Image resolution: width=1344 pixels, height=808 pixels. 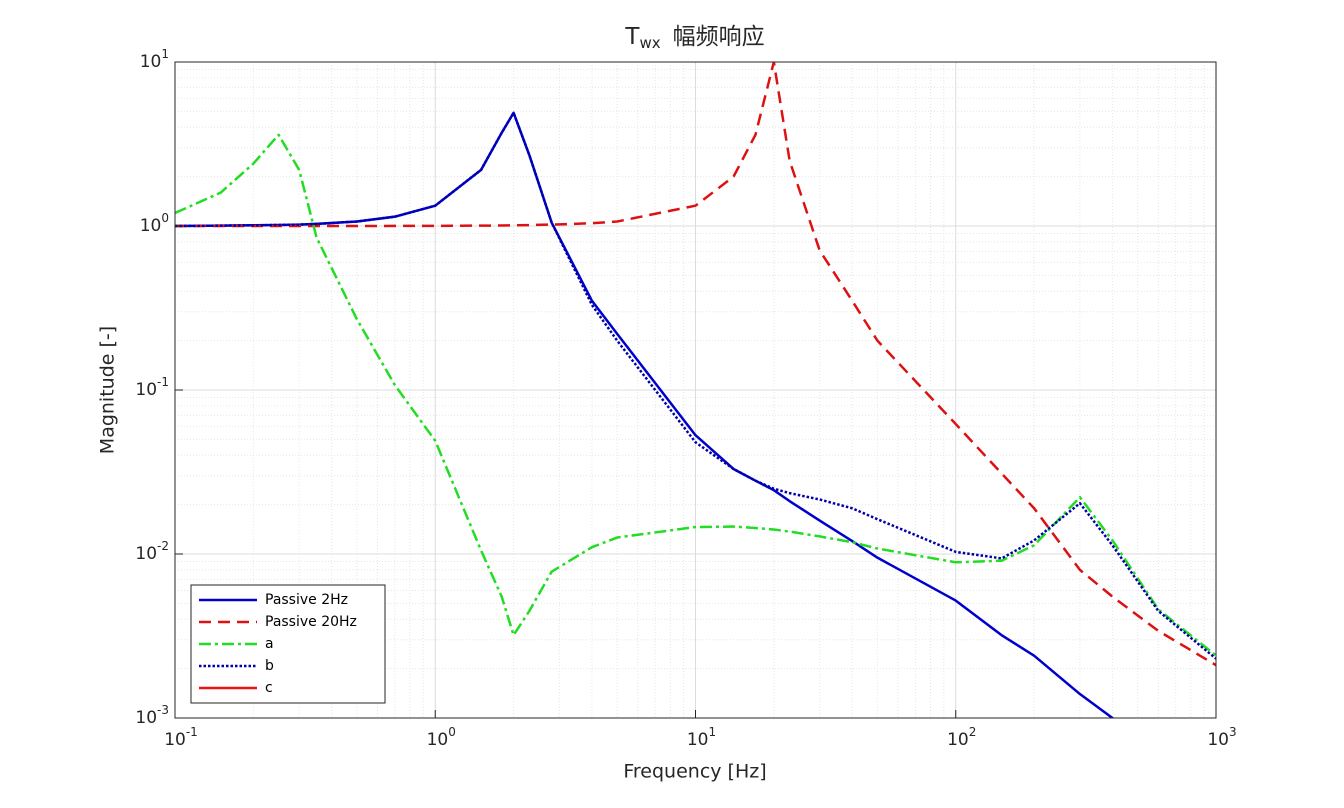 What do you see at coordinates (163, 546) in the screenshot?
I see `tick-exponent: -2` at bounding box center [163, 546].